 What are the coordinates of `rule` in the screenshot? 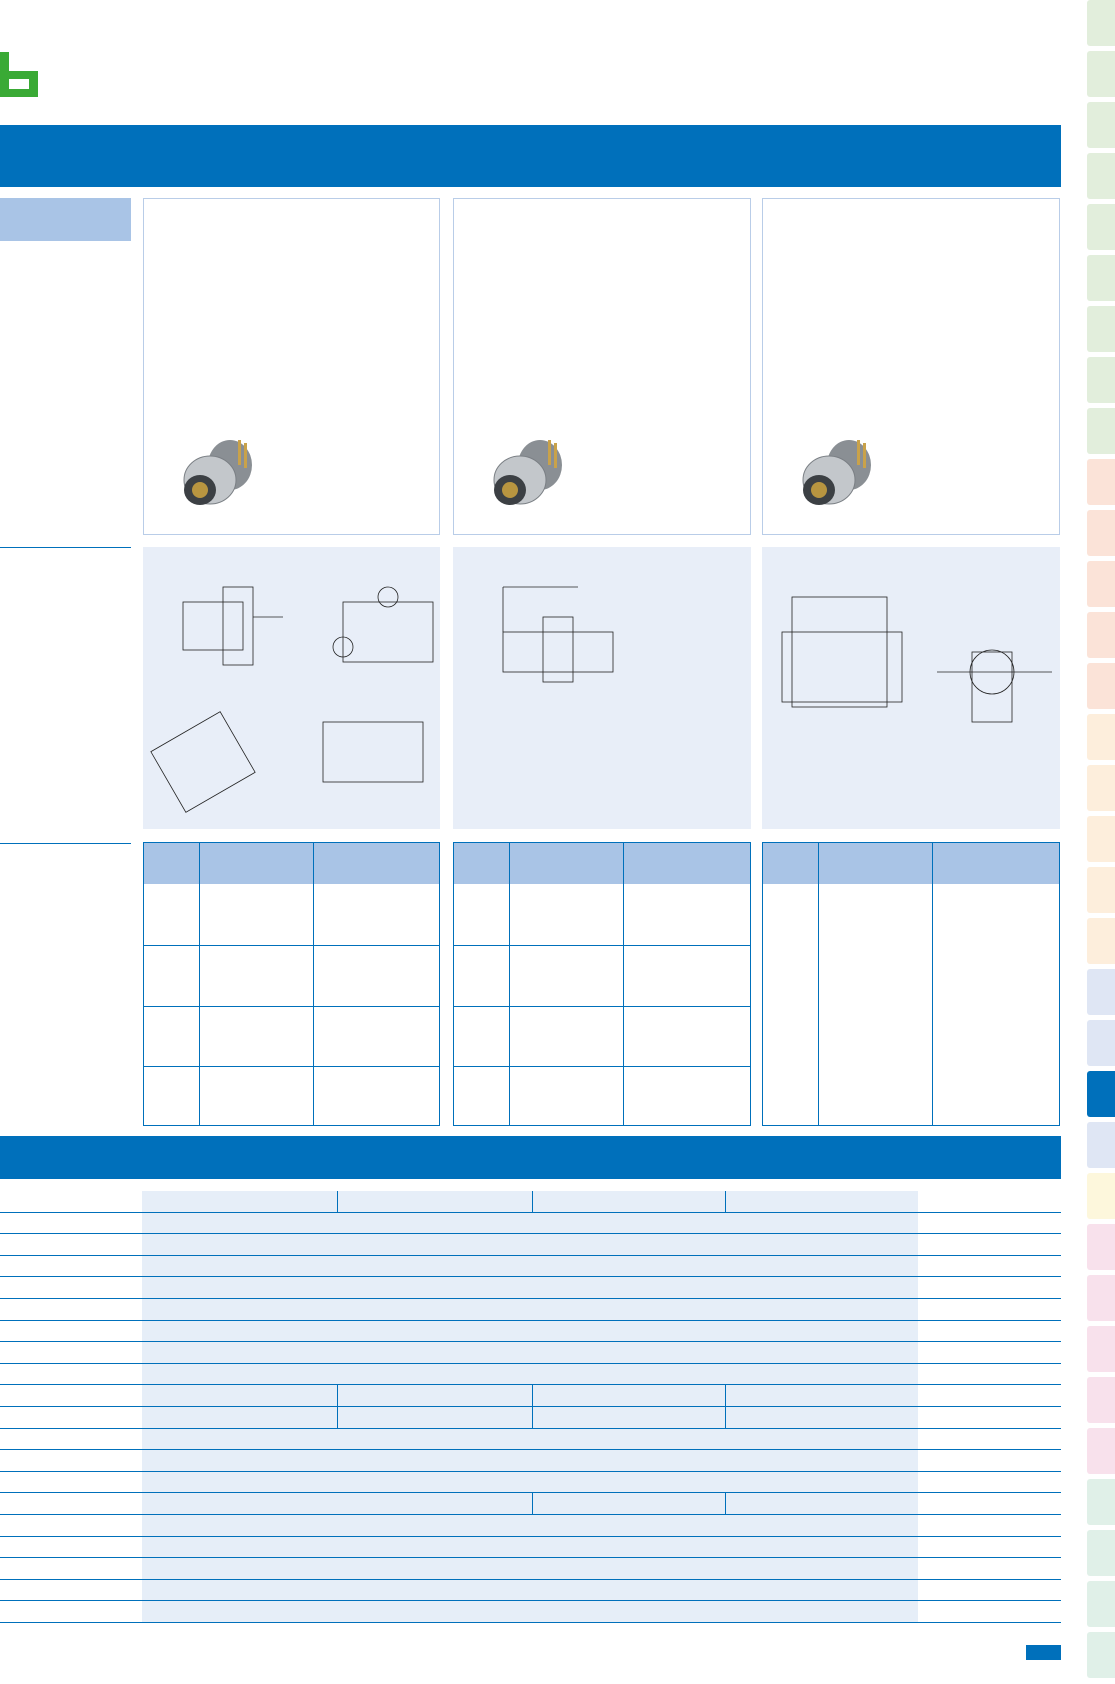 It's located at (65, 843).